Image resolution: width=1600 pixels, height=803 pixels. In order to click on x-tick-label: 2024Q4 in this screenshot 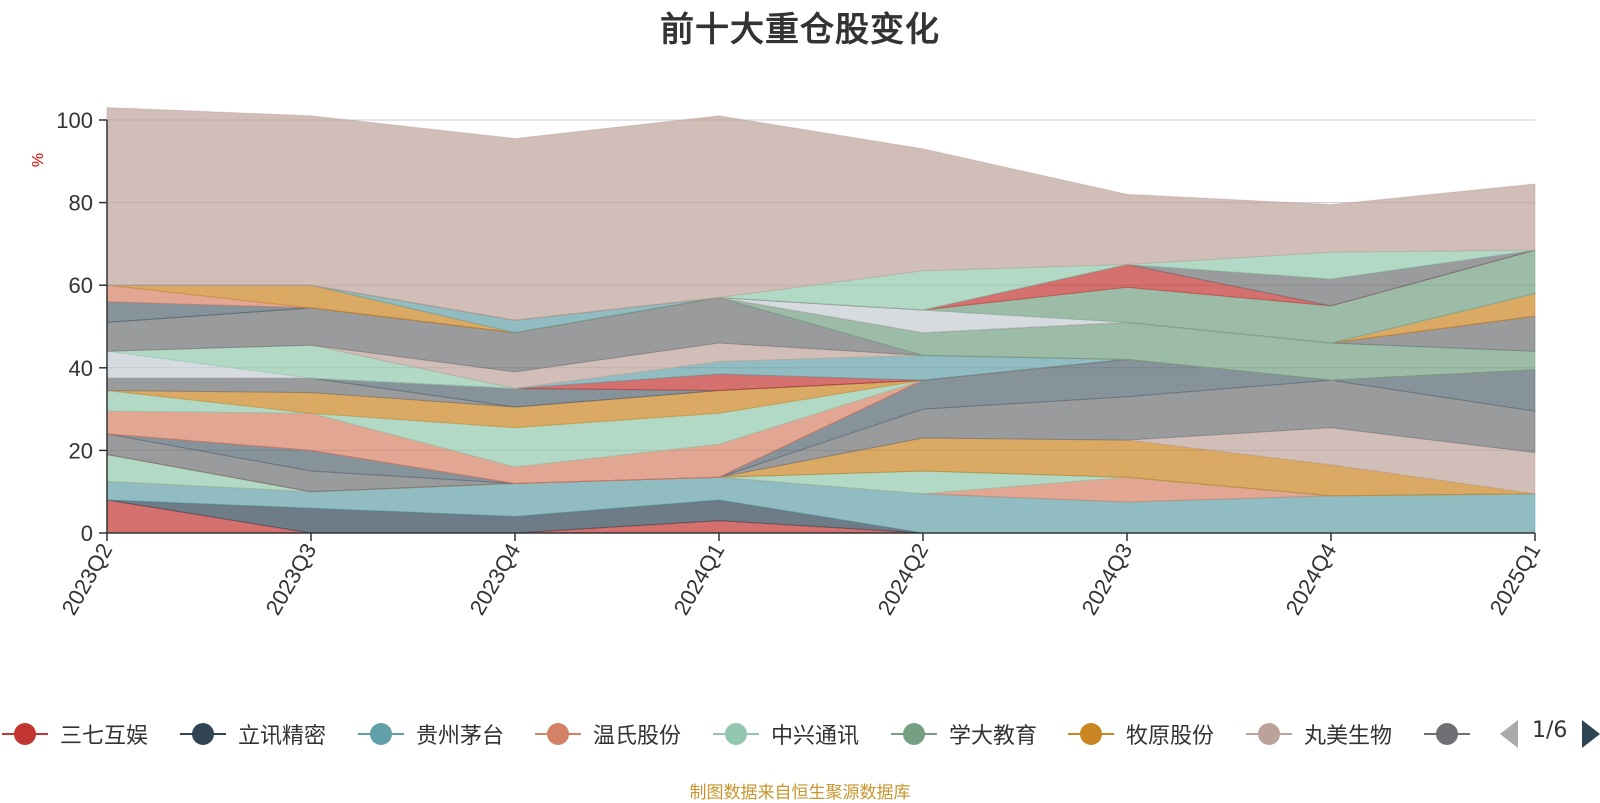, I will do `click(1311, 579)`.